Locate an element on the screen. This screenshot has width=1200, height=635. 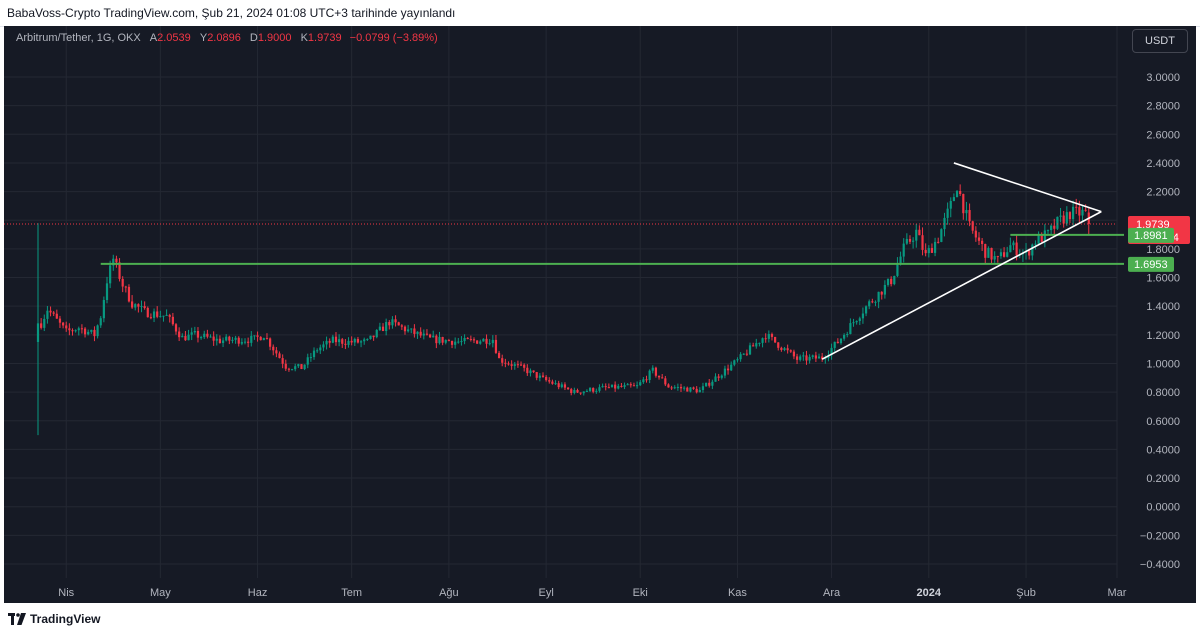
trendlines is located at coordinates (961, 261).